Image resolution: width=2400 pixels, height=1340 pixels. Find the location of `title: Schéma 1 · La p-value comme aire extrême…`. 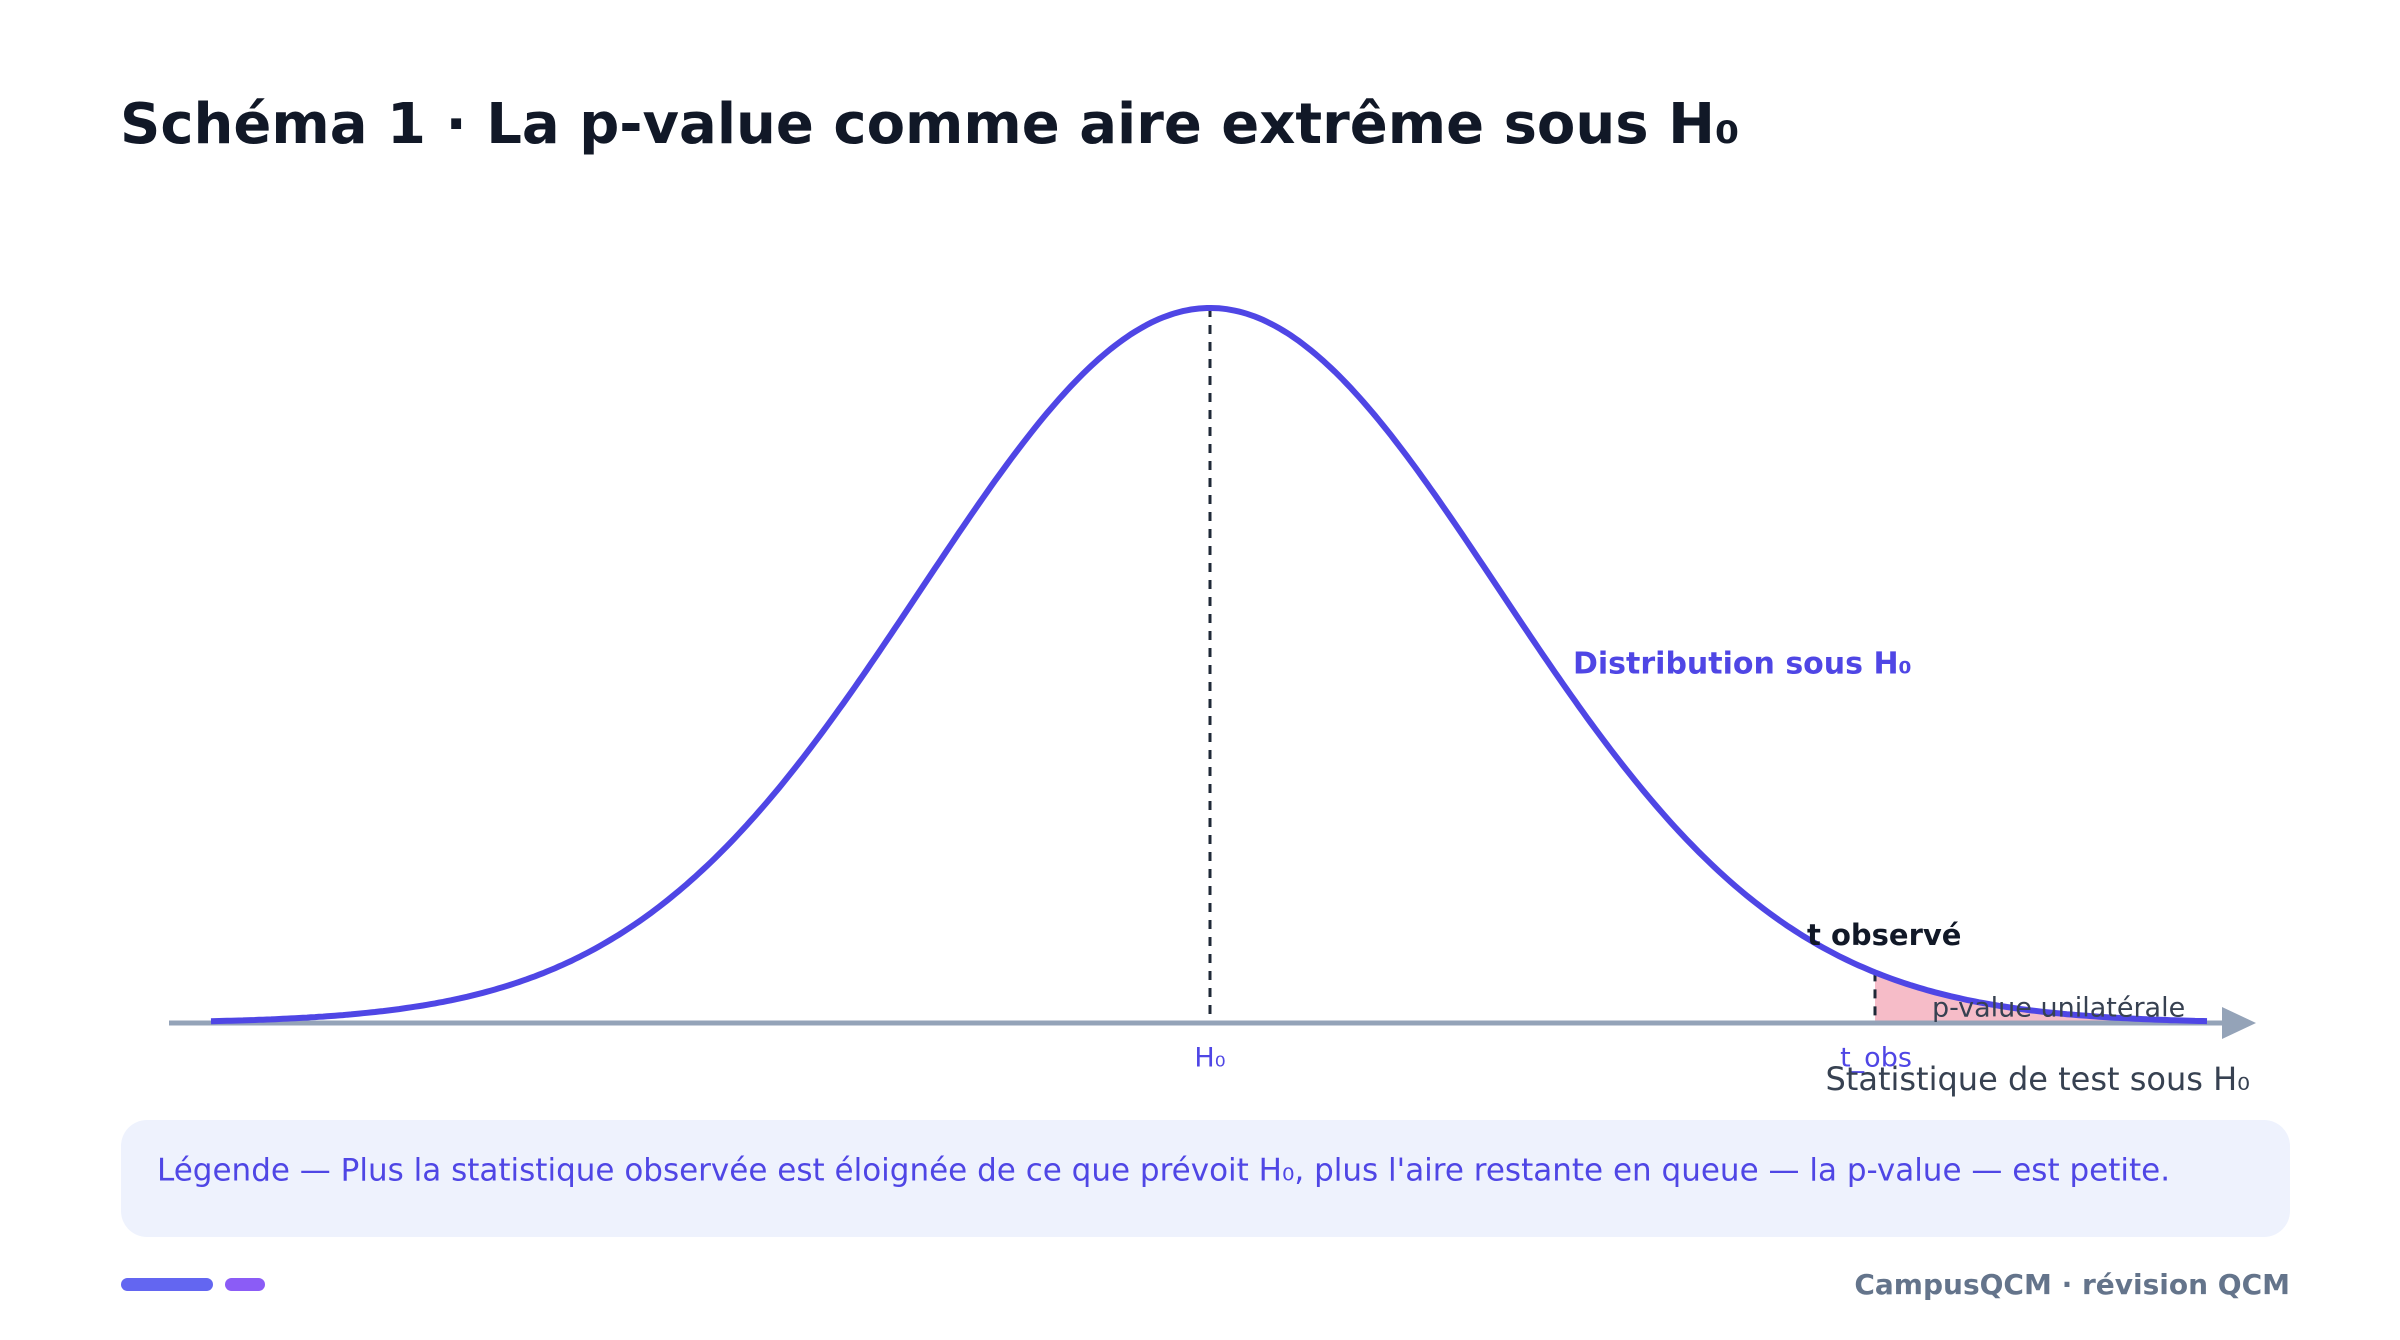

title: Schéma 1 · La p-value comme aire extrême… is located at coordinates (930, 124).